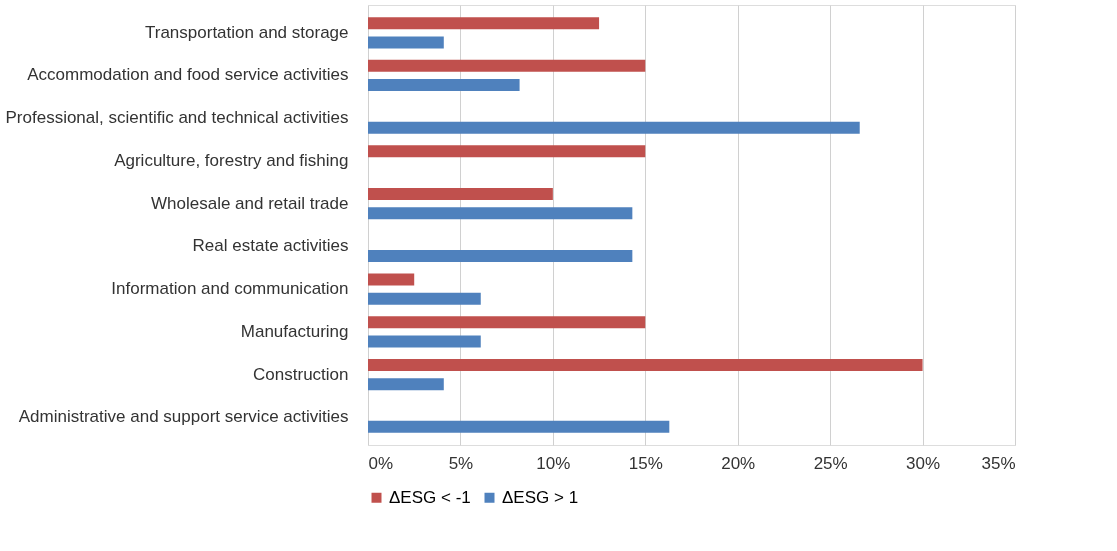 The width and height of the screenshot is (1117, 551). Describe the element at coordinates (231, 160) in the screenshot. I see `y-tick-label: Agriculture, forestry and fishing` at that location.